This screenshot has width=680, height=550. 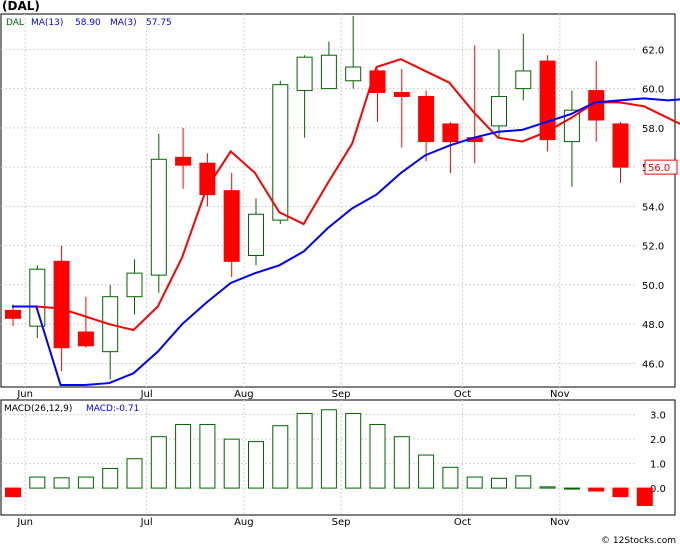 I want to click on price-legend: DAL MA(13) 58.90 MA(3) 57.75, so click(x=89, y=23).